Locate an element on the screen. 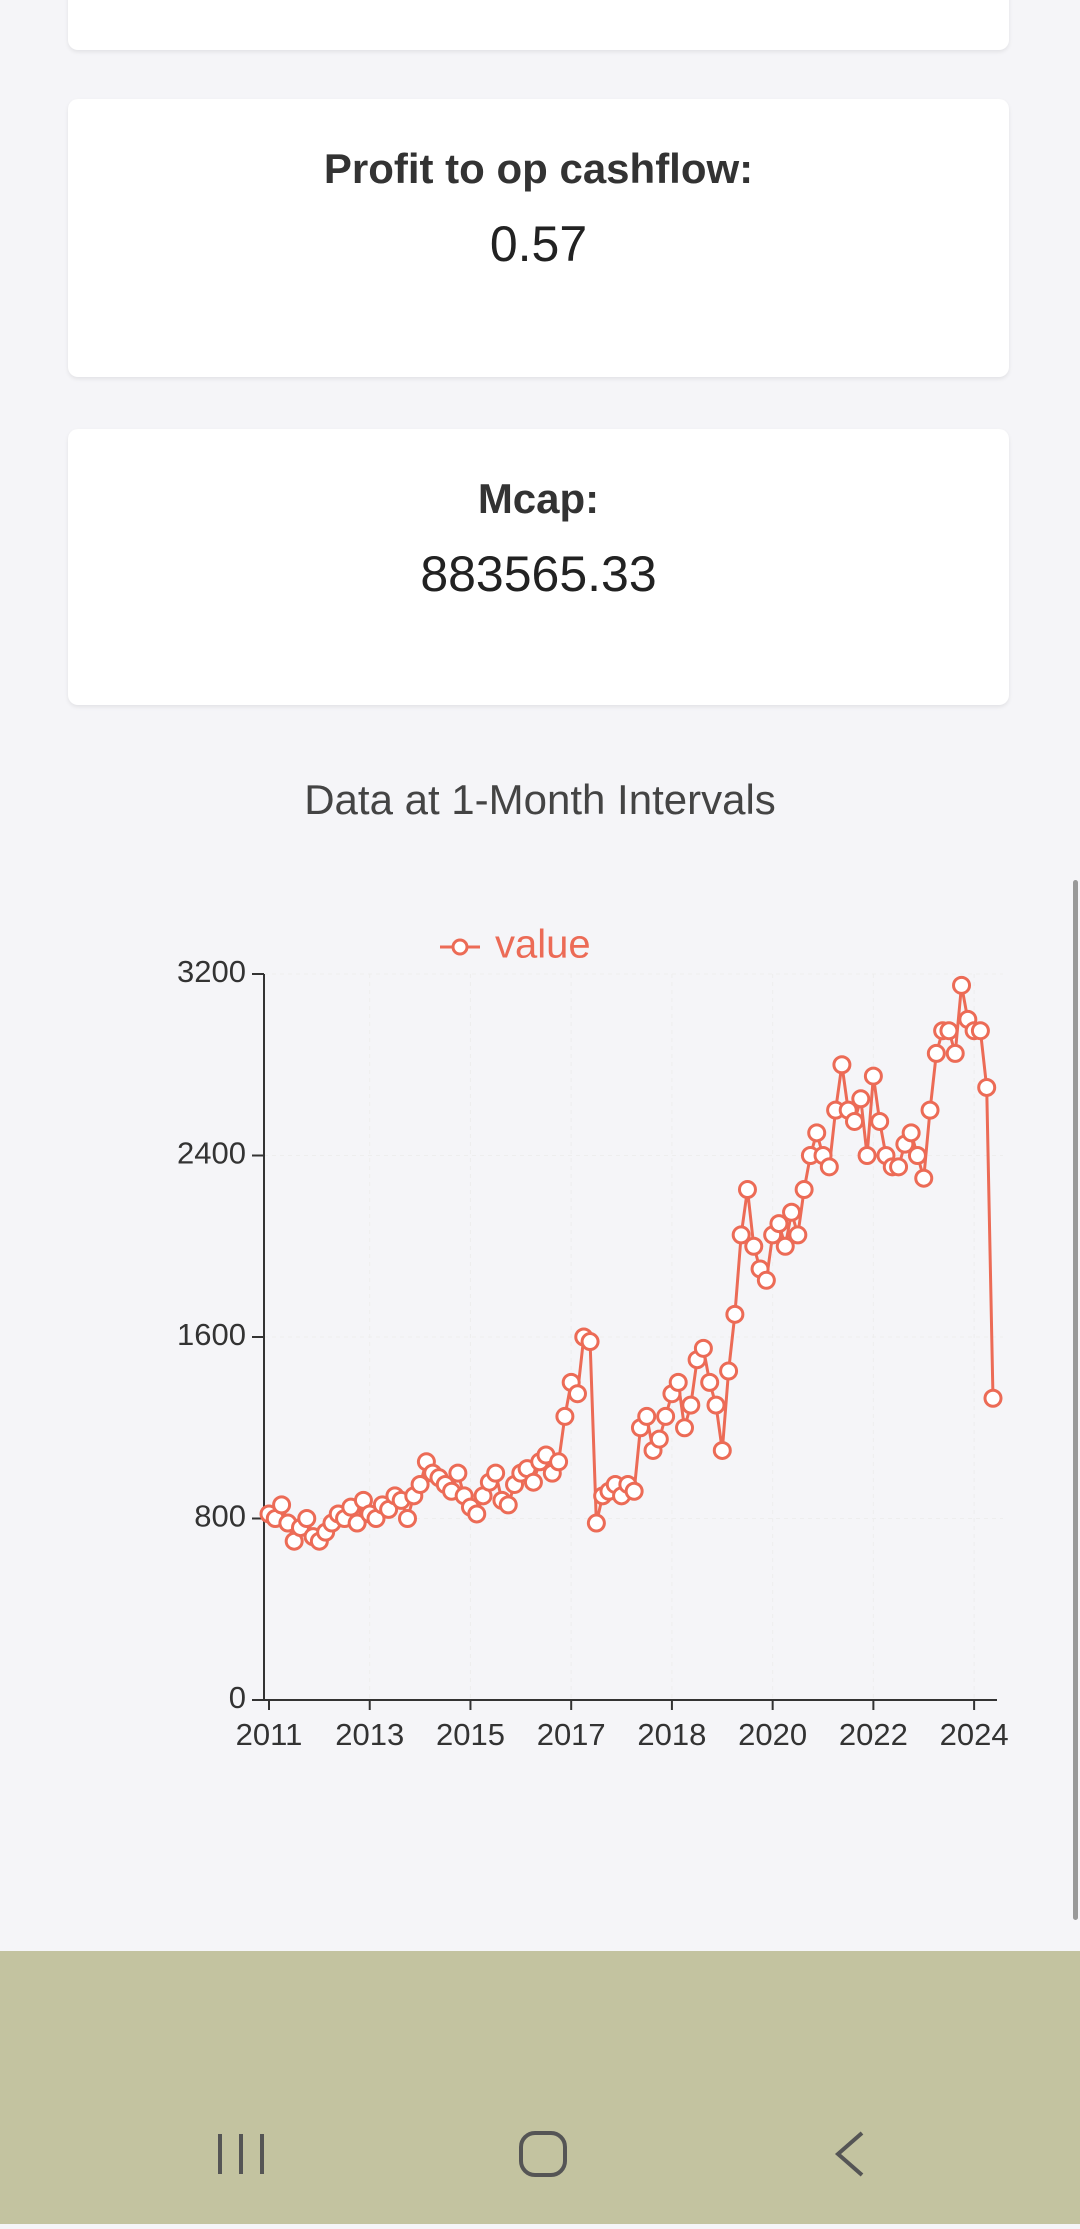 The image size is (1080, 2229). legend-marker is located at coordinates (460, 947).